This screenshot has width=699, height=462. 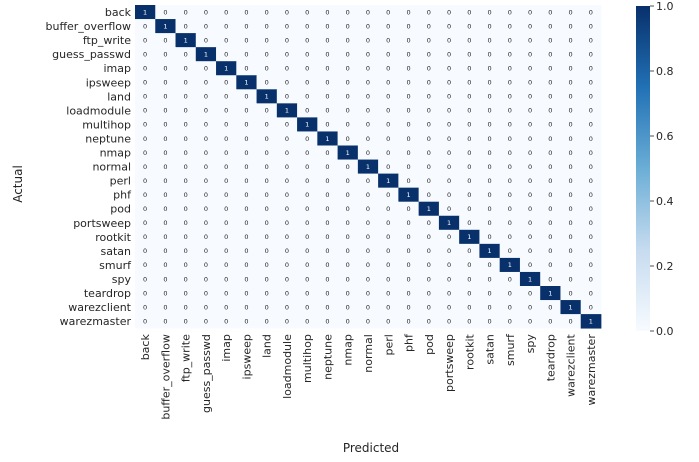 What do you see at coordinates (108, 138) in the screenshot?
I see `y-tick-label: neptune` at bounding box center [108, 138].